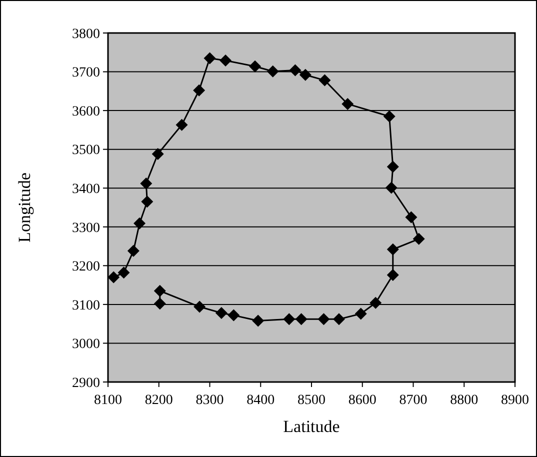 The height and width of the screenshot is (457, 537). Describe the element at coordinates (312, 400) in the screenshot. I see `x-tick-label: 8500` at that location.